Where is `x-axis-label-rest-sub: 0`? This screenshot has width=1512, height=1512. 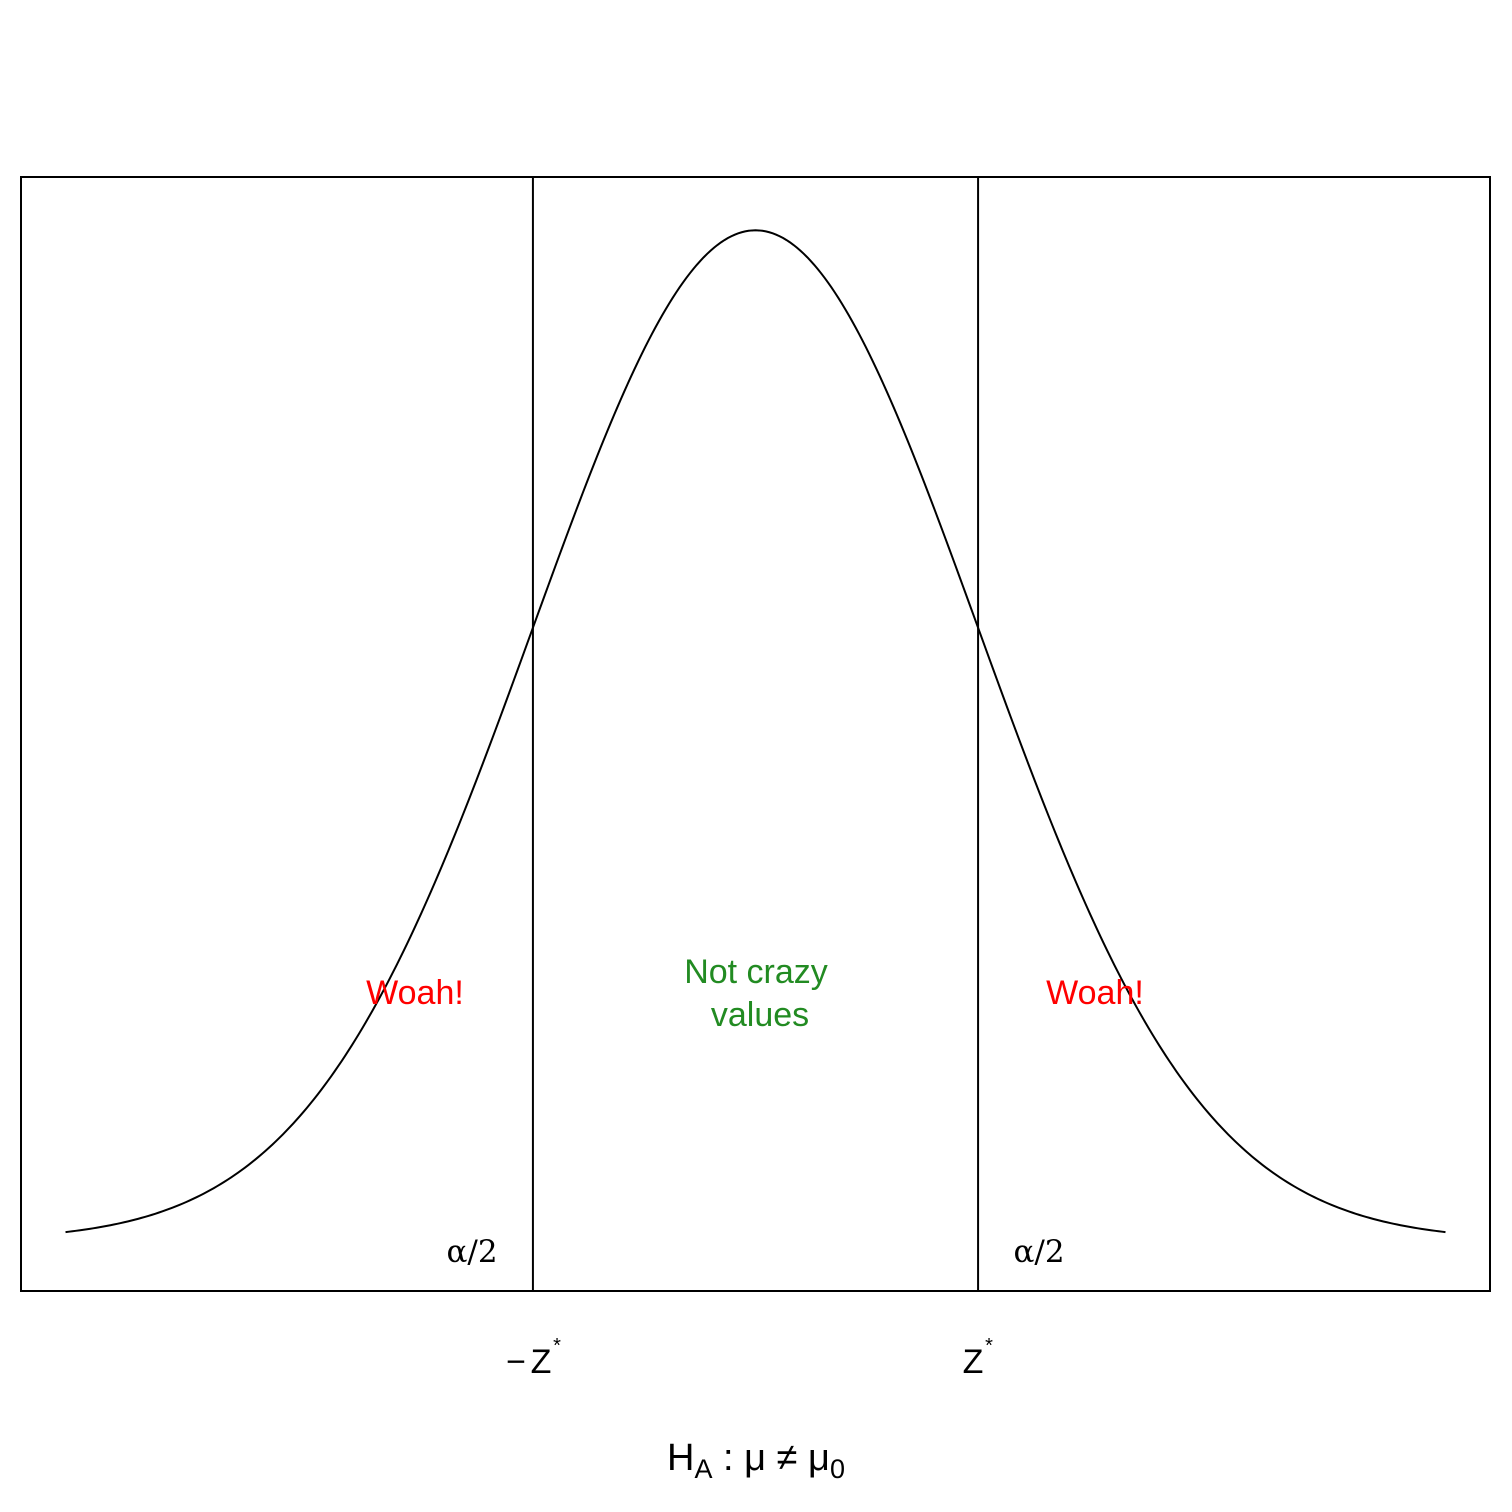 x-axis-label-rest-sub: 0 is located at coordinates (837, 1469).